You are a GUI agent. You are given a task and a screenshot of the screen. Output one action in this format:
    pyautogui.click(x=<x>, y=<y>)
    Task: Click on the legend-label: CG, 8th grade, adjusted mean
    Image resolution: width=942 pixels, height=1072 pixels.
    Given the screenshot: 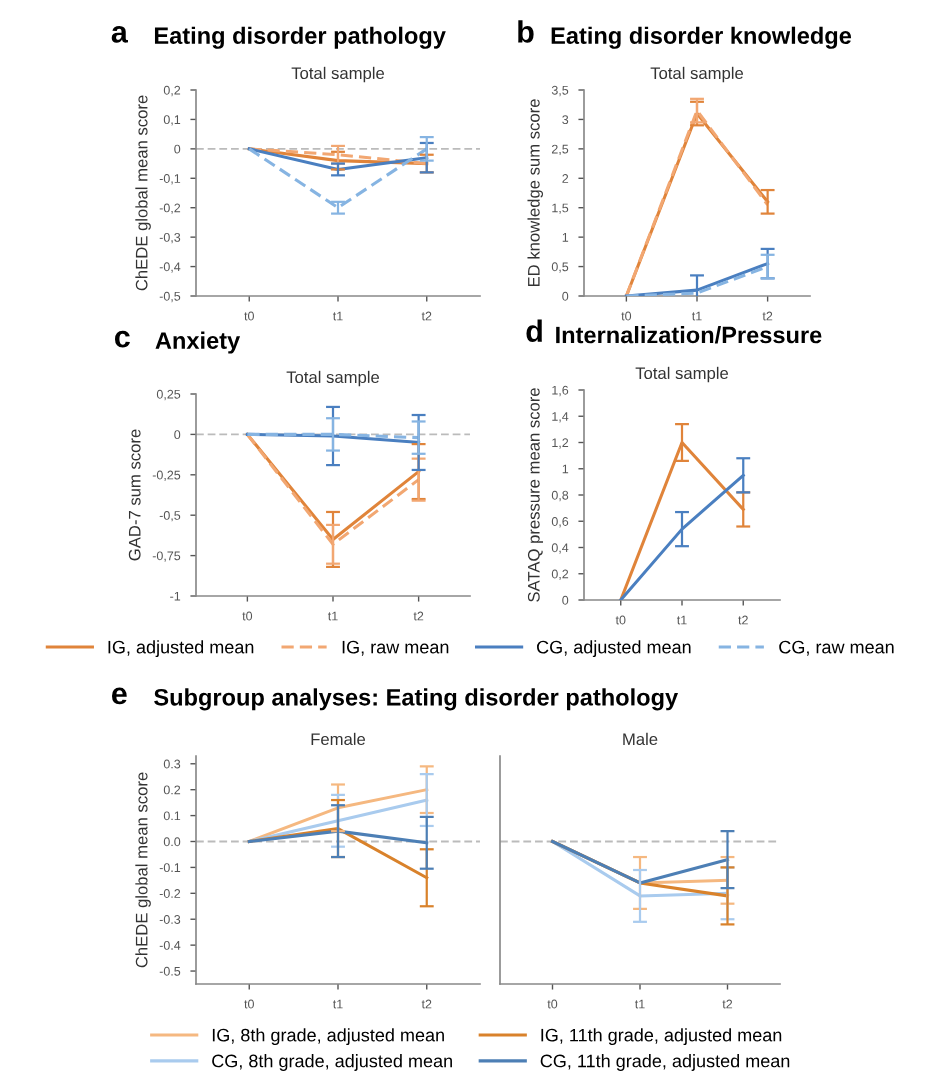 What is the action you would take?
    pyautogui.click(x=332, y=1062)
    